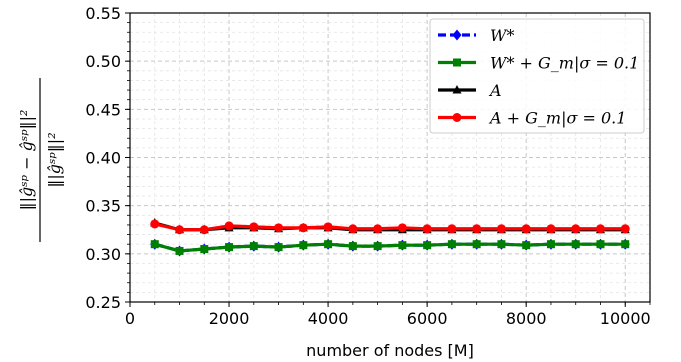  Describe the element at coordinates (427, 318) in the screenshot. I see `x-tick-label: 6000` at that location.